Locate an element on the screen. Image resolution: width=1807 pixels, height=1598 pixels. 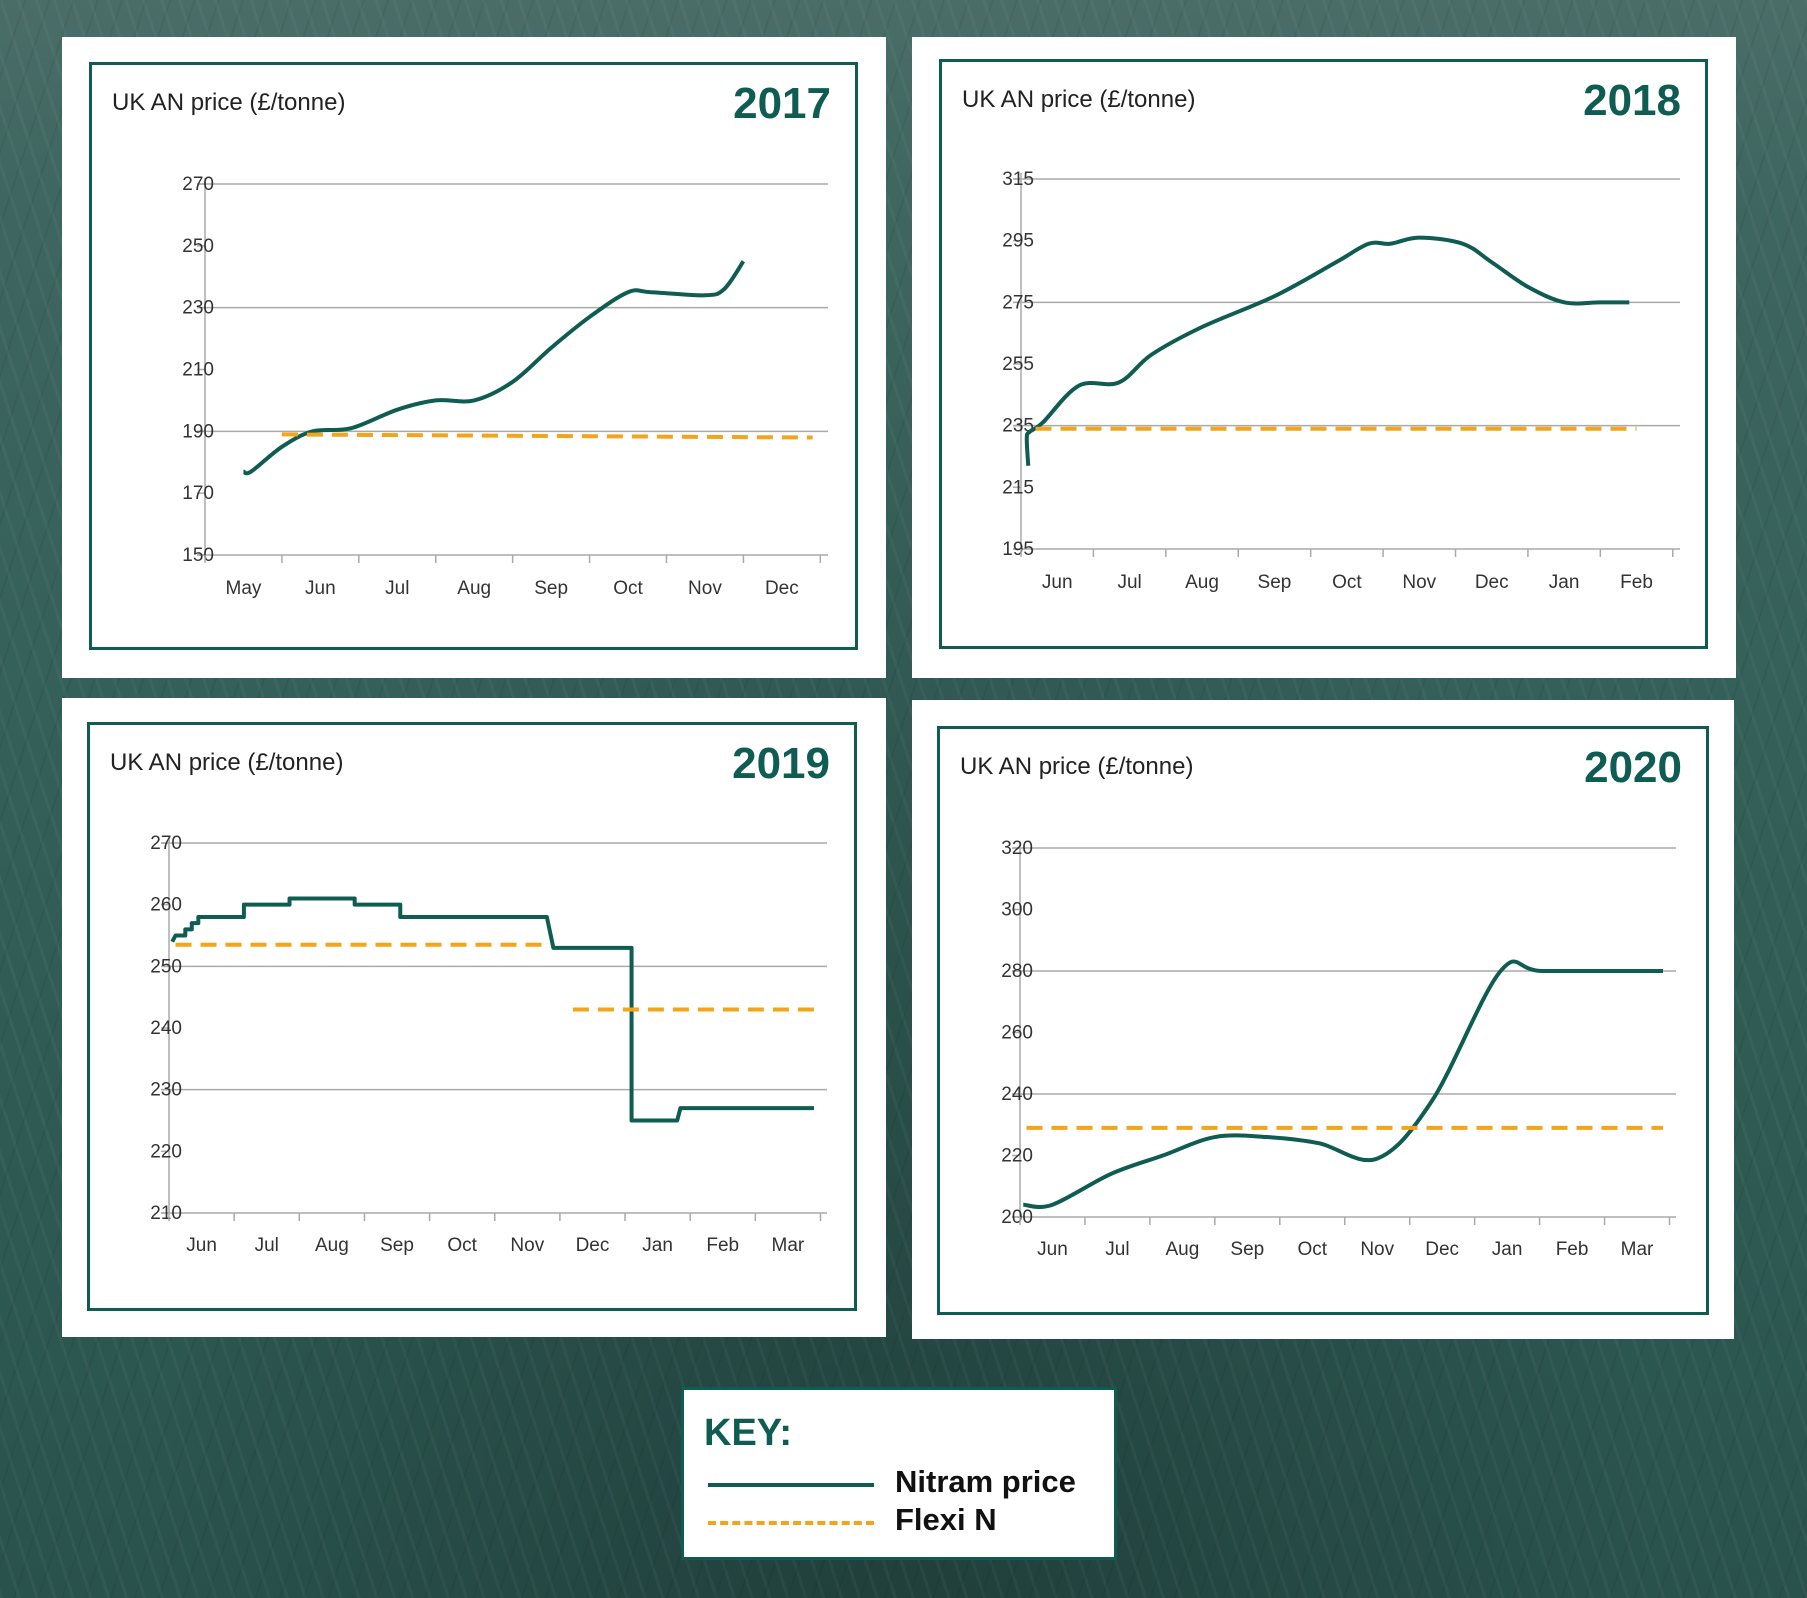
chart-year: 2017 is located at coordinates (782, 103).